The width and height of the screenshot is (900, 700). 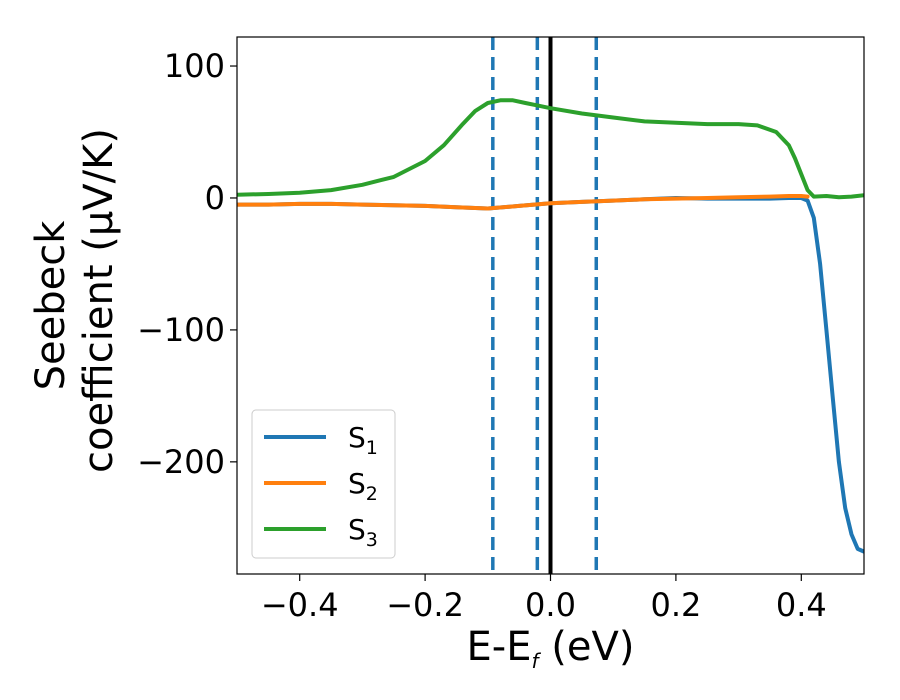 I want to click on legend-label-s2: S2, so click(x=363, y=486).